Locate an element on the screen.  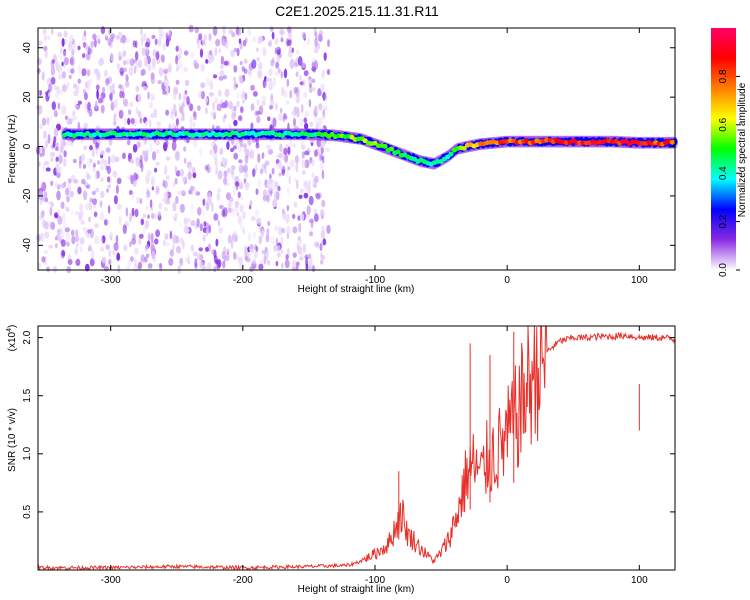
chart-title: C2E1.2025.215.11.31.R11 is located at coordinates (357, 11).